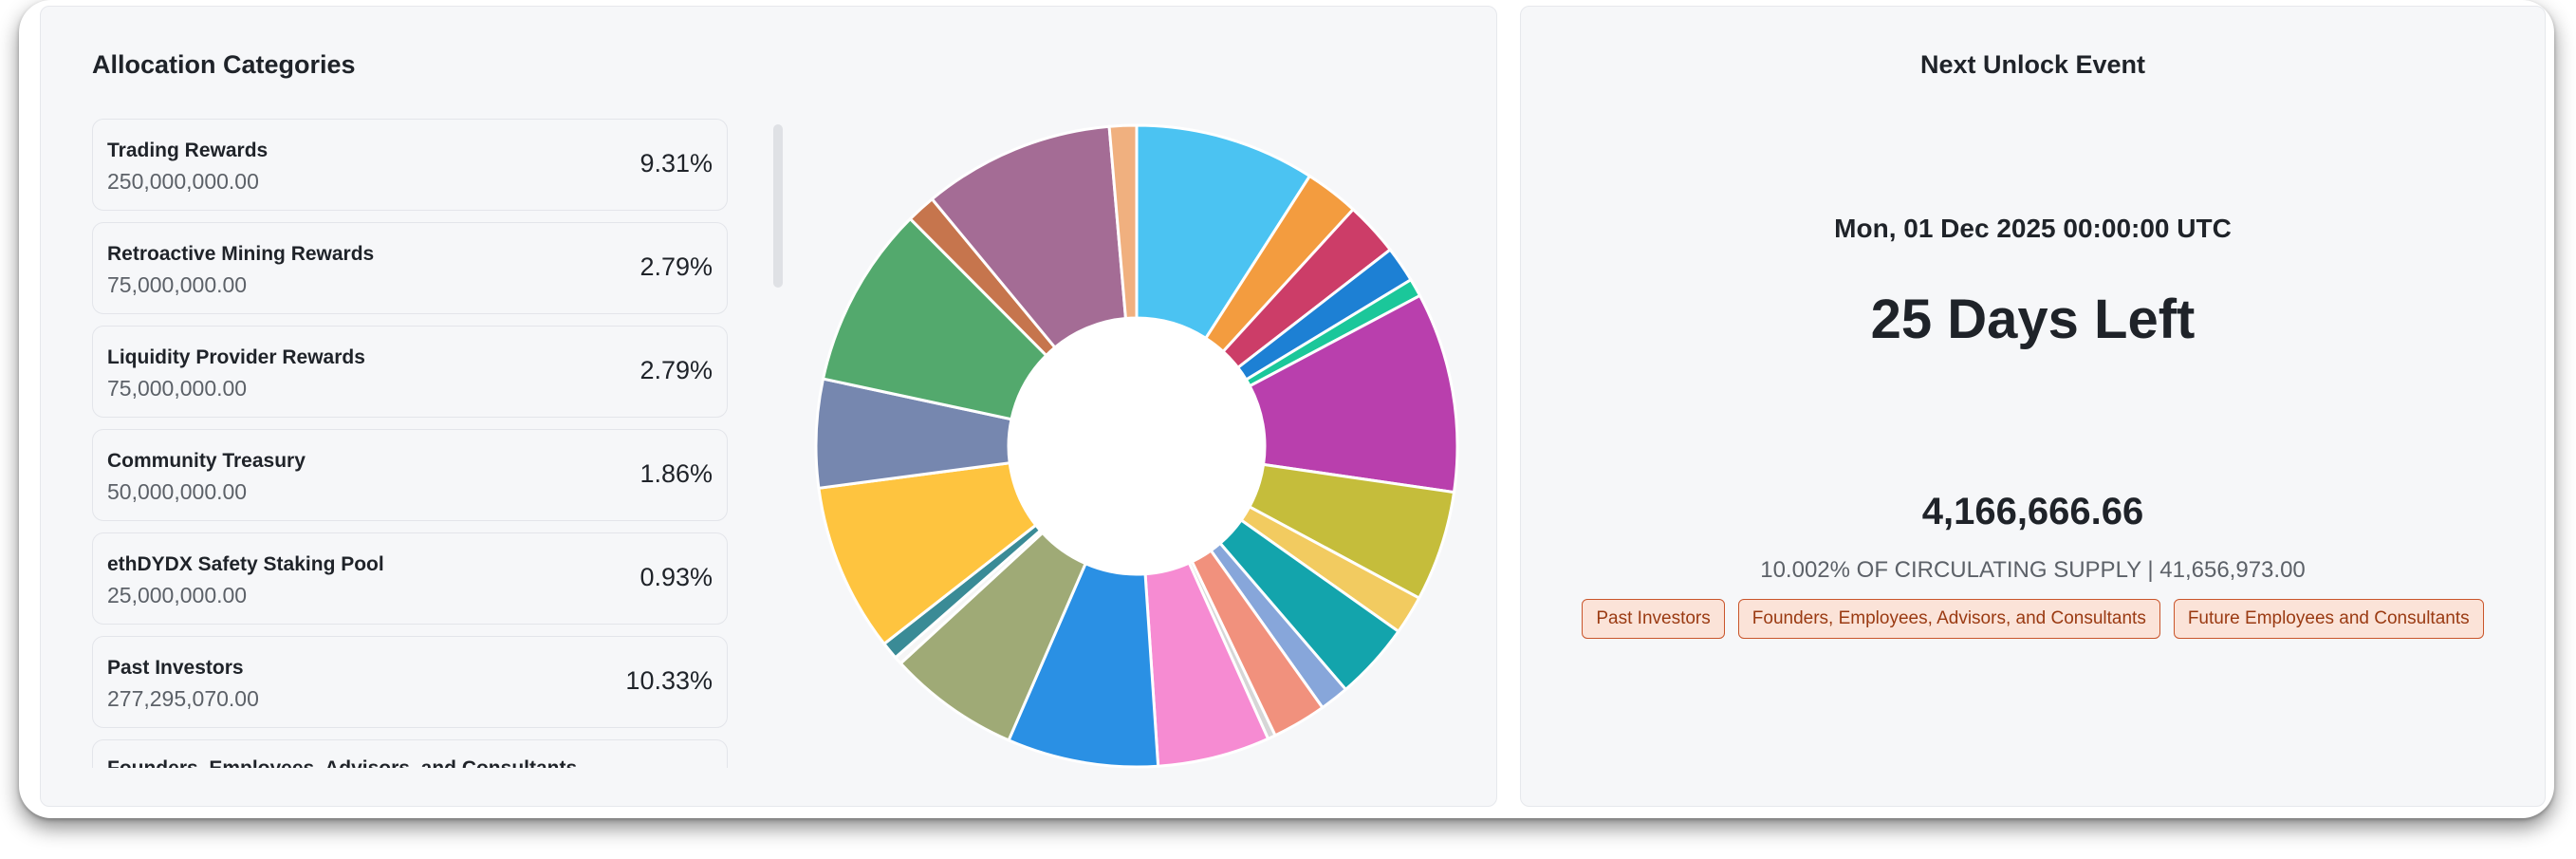 This screenshot has height=859, width=2576. What do you see at coordinates (2032, 511) in the screenshot?
I see `unlock-amount: 4,166,666.66` at bounding box center [2032, 511].